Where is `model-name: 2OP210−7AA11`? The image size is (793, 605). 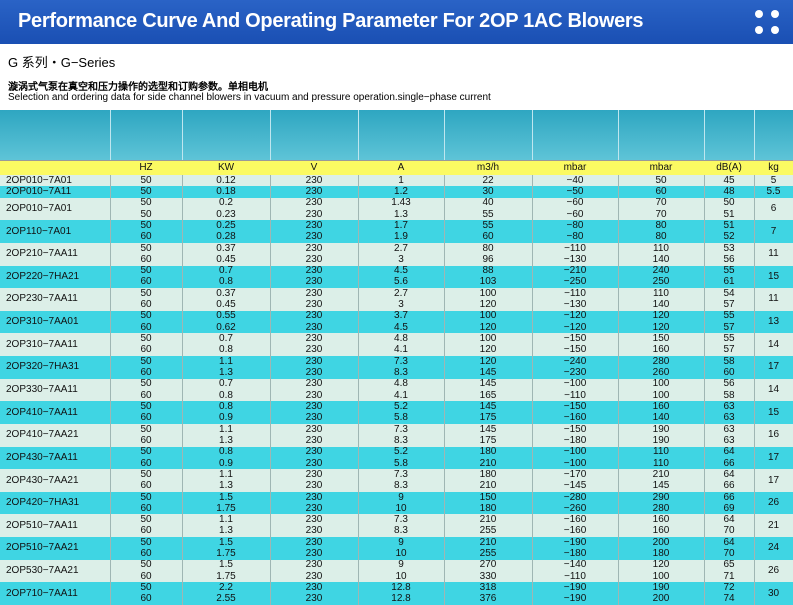 model-name: 2OP210−7AA11 is located at coordinates (42, 254).